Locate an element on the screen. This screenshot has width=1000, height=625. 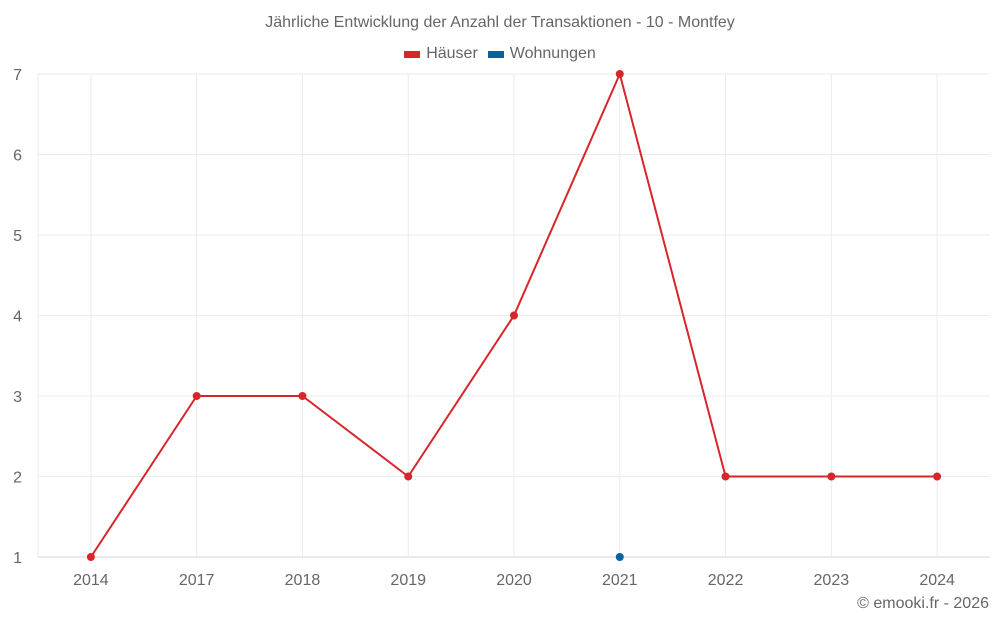
legend-item-wohnungen: Wohnungen is located at coordinates (541, 54).